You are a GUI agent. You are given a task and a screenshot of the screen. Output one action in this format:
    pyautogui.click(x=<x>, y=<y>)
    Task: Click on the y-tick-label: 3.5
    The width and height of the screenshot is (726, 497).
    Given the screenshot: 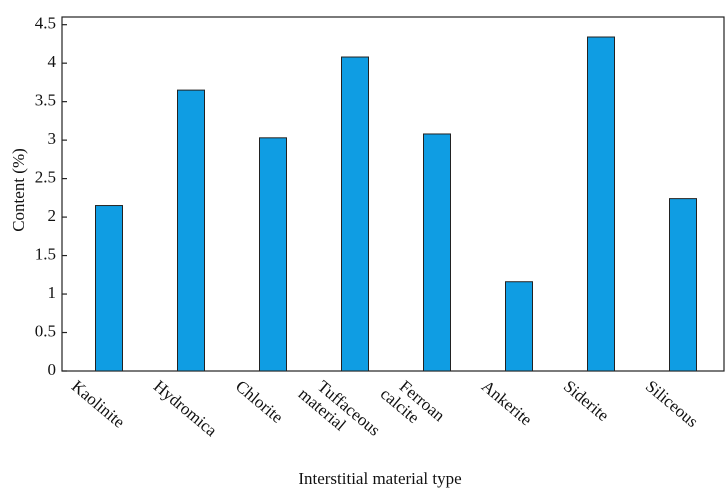 What is the action you would take?
    pyautogui.click(x=45, y=100)
    